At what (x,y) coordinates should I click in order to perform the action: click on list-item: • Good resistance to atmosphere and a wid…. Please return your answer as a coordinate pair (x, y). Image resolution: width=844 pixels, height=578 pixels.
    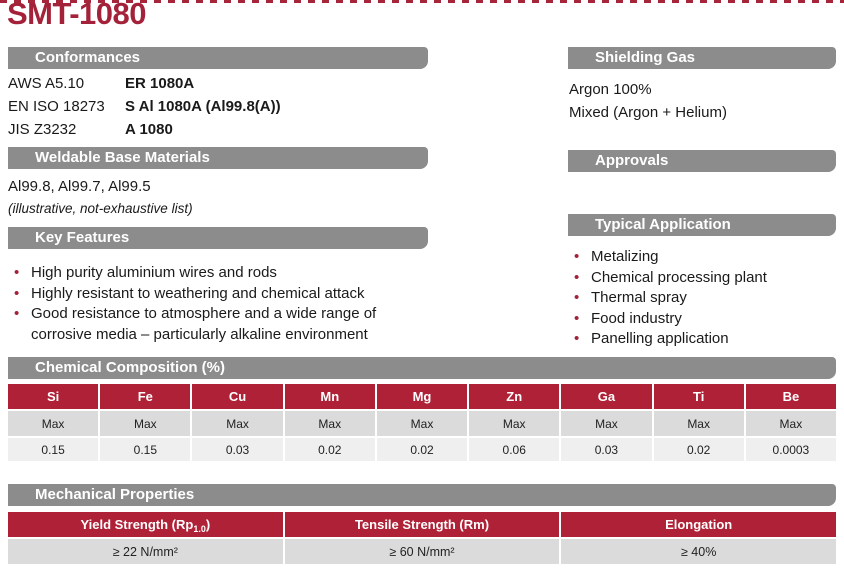
    Looking at the image, I should click on (221, 324).